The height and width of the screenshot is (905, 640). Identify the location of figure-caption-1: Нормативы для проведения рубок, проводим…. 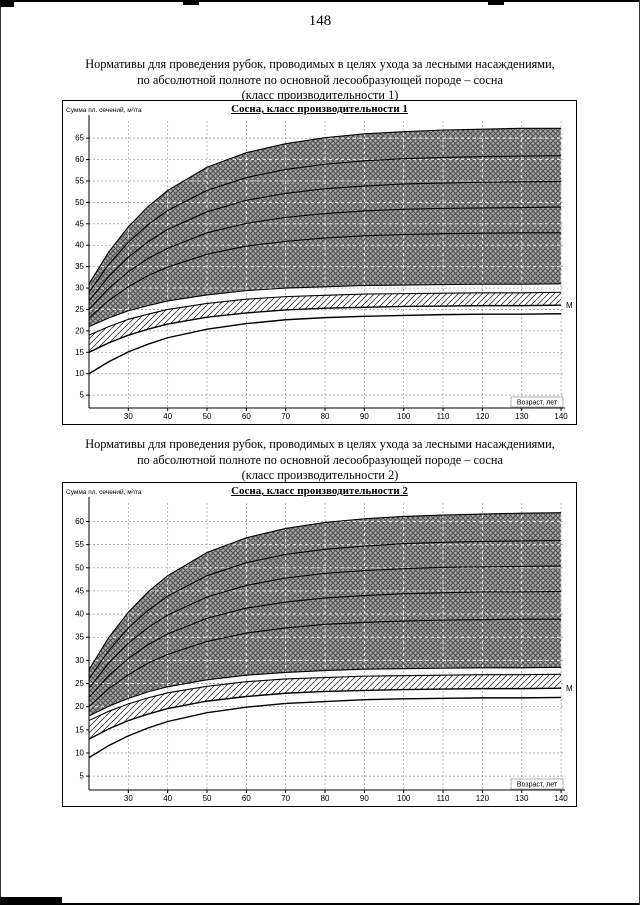
(320, 80).